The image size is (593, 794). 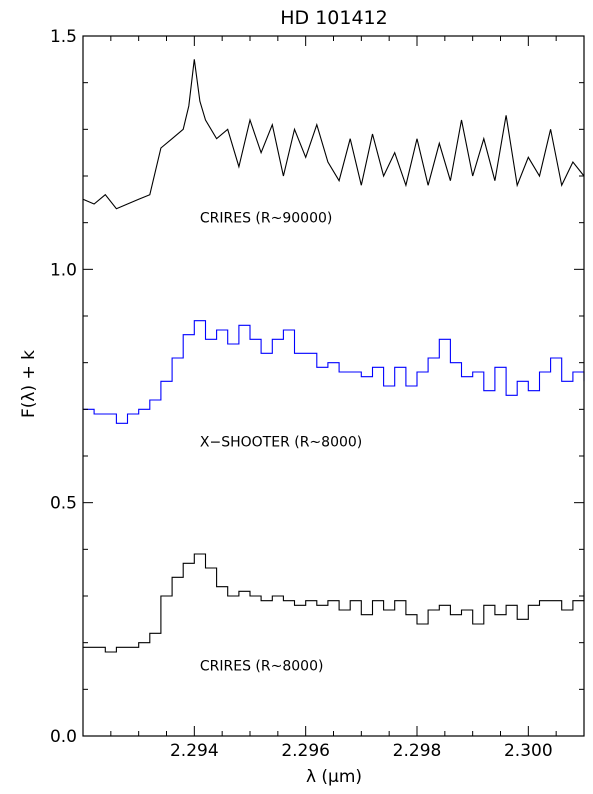 I want to click on y-tick-label: 0.5, so click(x=63, y=504).